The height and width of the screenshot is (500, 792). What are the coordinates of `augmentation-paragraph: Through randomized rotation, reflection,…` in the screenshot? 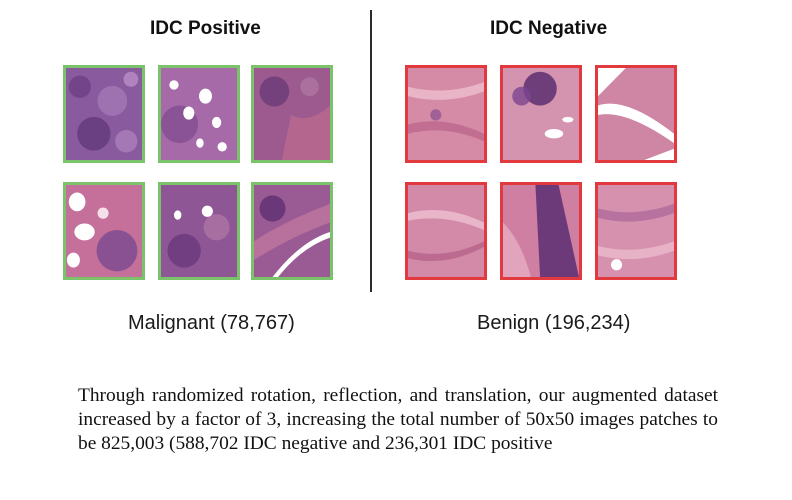 It's located at (398, 419).